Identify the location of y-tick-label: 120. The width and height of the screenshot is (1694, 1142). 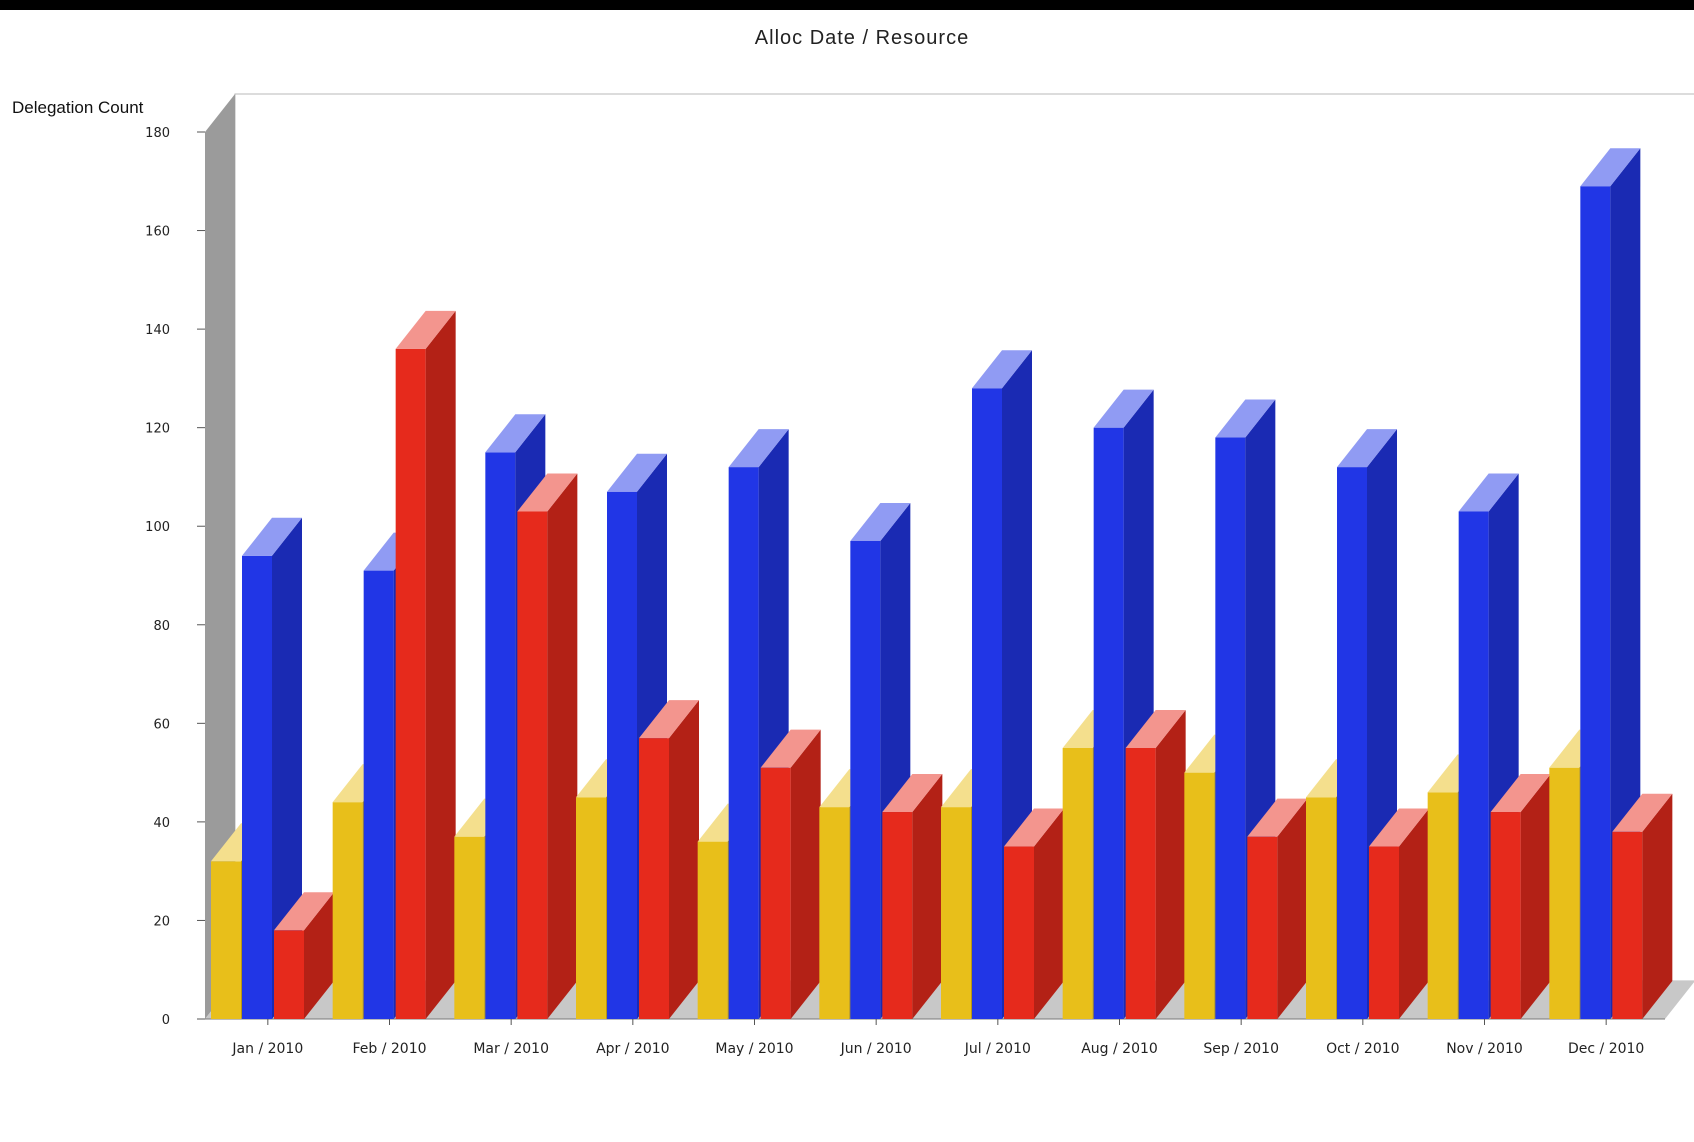
(157, 429).